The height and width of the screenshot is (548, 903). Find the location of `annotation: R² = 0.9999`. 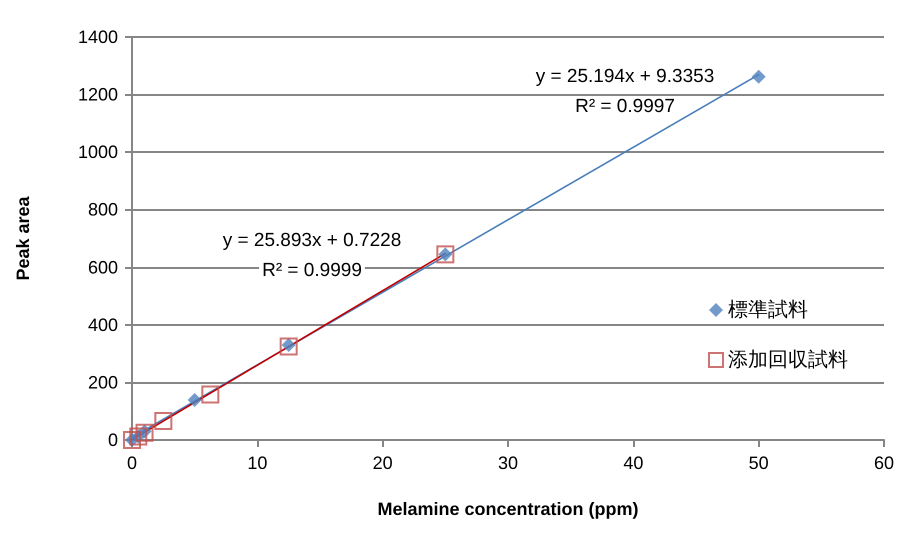

annotation: R² = 0.9999 is located at coordinates (312, 270).